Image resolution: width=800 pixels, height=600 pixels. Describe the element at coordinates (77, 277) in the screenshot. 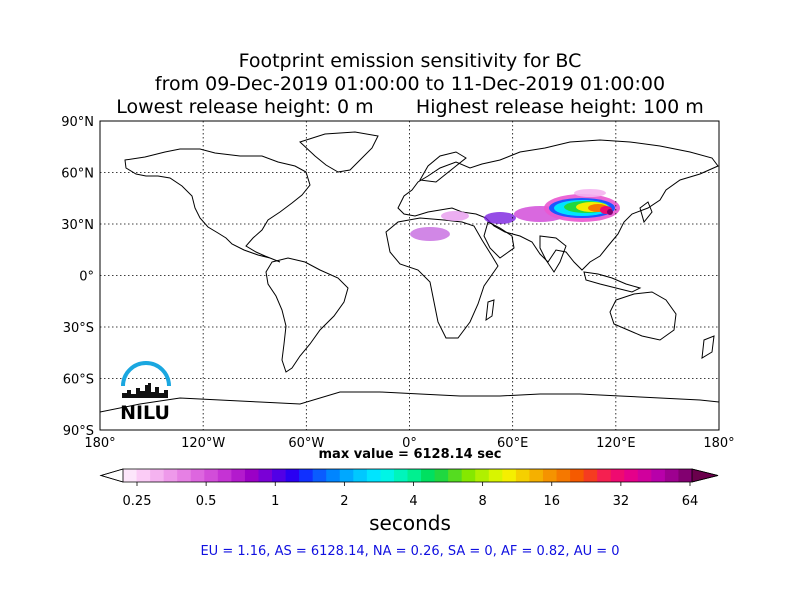

I see `latitude-labels: 90°N 60°N 30°N 0° 30°S 60°S 90°S` at that location.